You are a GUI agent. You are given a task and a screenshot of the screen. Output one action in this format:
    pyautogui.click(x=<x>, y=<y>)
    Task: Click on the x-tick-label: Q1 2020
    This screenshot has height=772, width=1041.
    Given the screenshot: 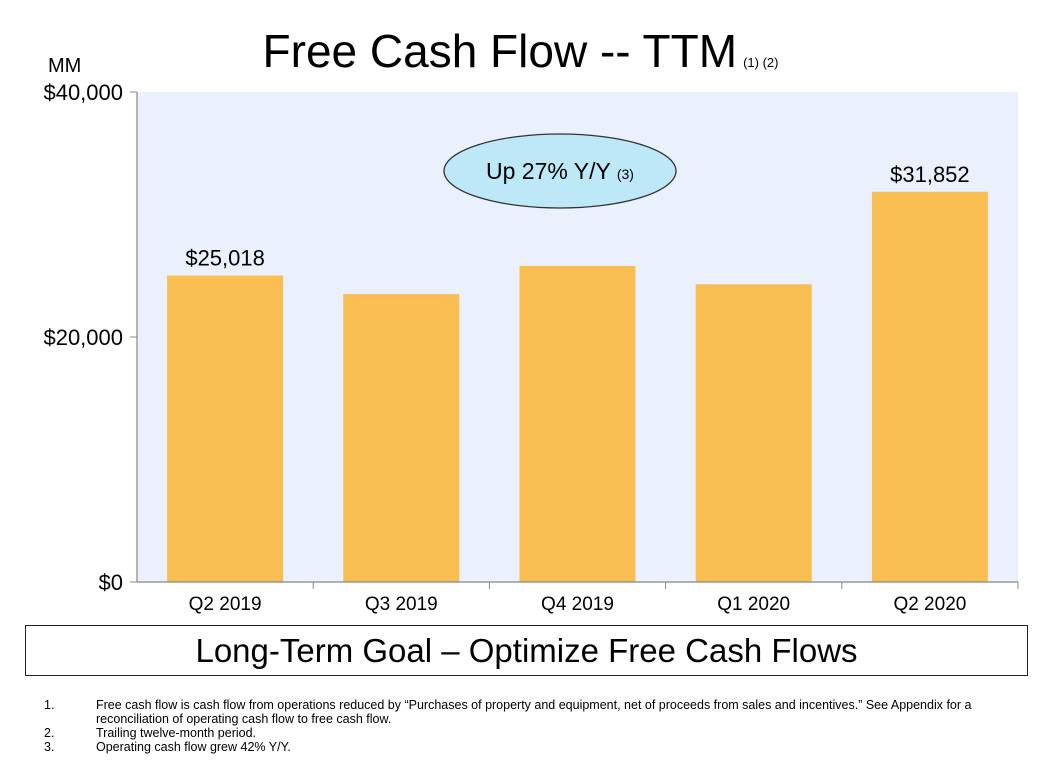 What is the action you would take?
    pyautogui.click(x=753, y=604)
    